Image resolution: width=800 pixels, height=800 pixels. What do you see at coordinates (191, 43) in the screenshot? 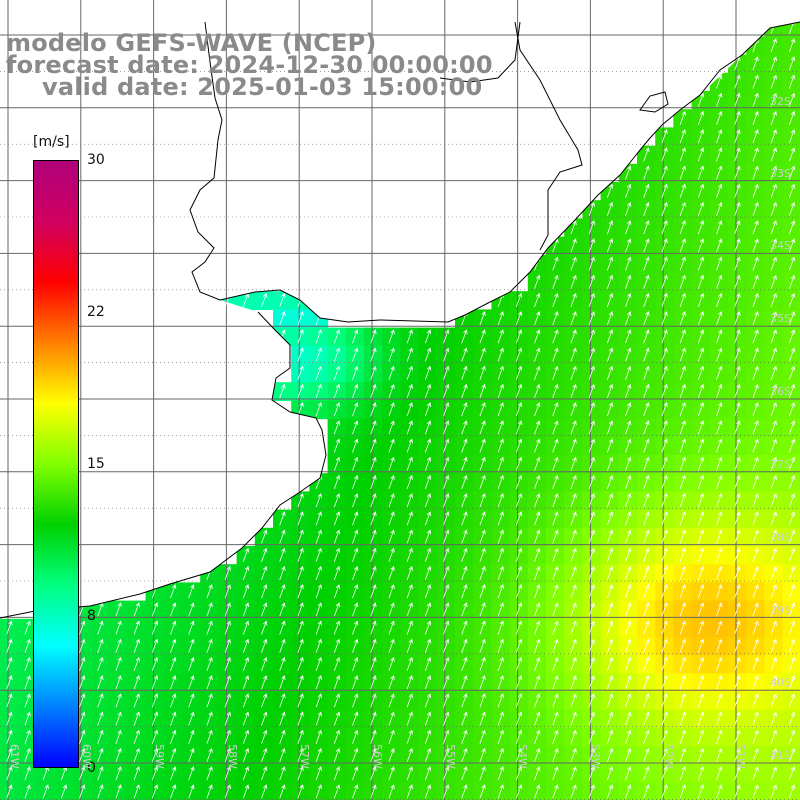
I see `model-title: modelo GEFS-WAVE (NCEP)` at bounding box center [191, 43].